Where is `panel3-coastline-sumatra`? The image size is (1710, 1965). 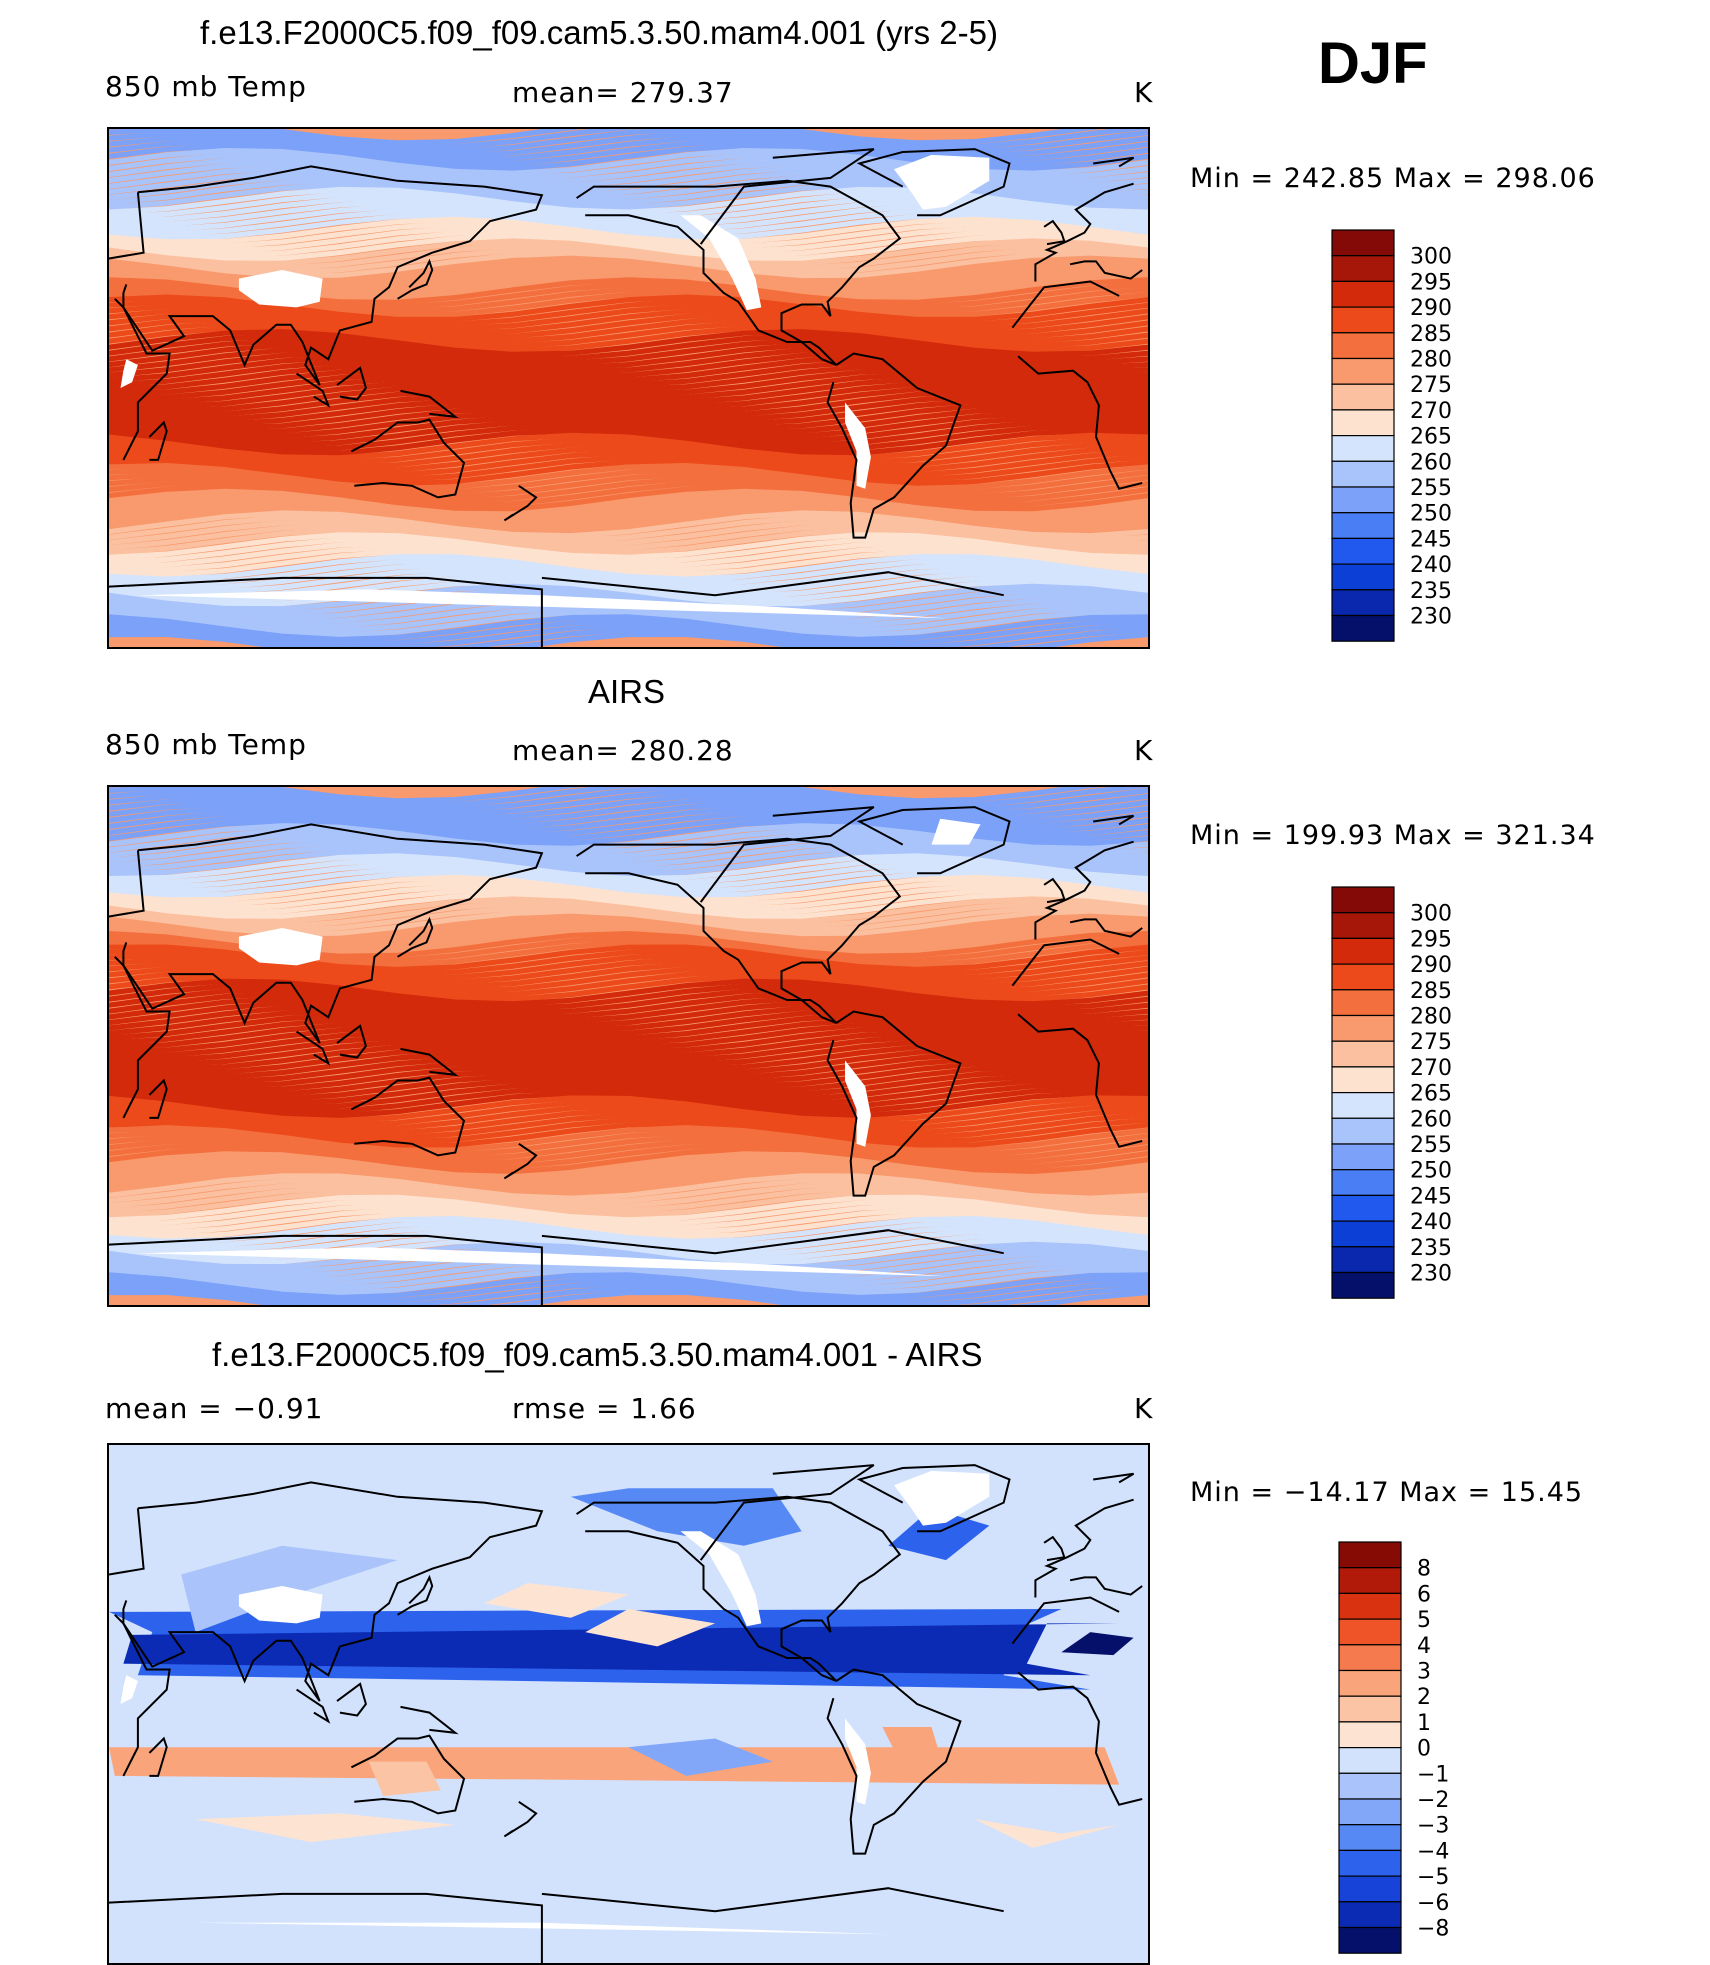 panel3-coastline-sumatra is located at coordinates (313, 1706).